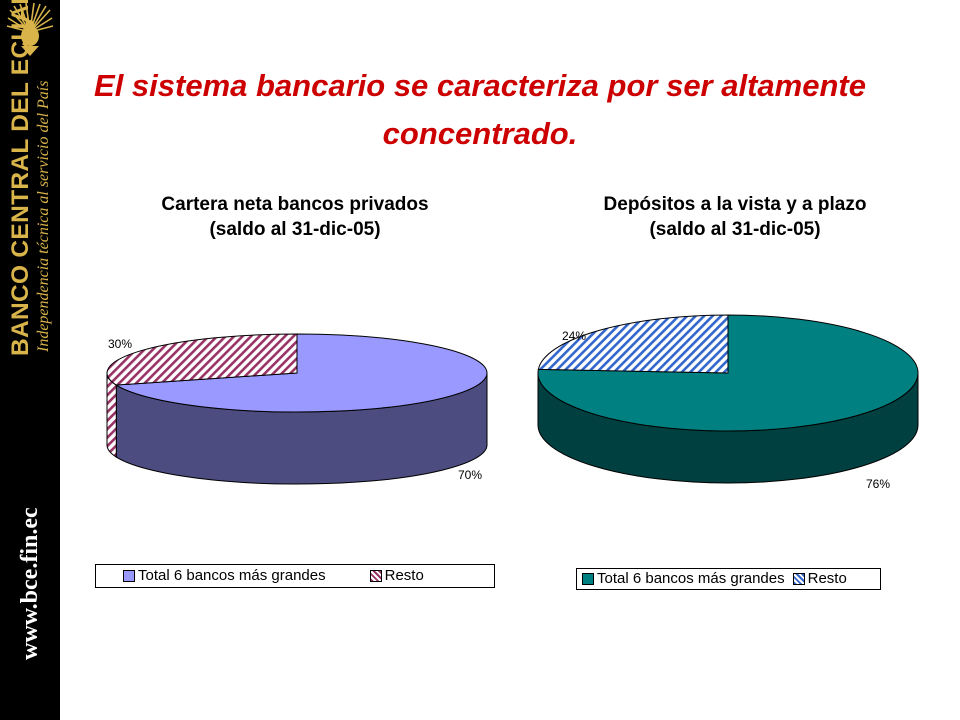 The width and height of the screenshot is (960, 720). I want to click on pie-chart-cartera: 70% 30%, so click(297, 409).